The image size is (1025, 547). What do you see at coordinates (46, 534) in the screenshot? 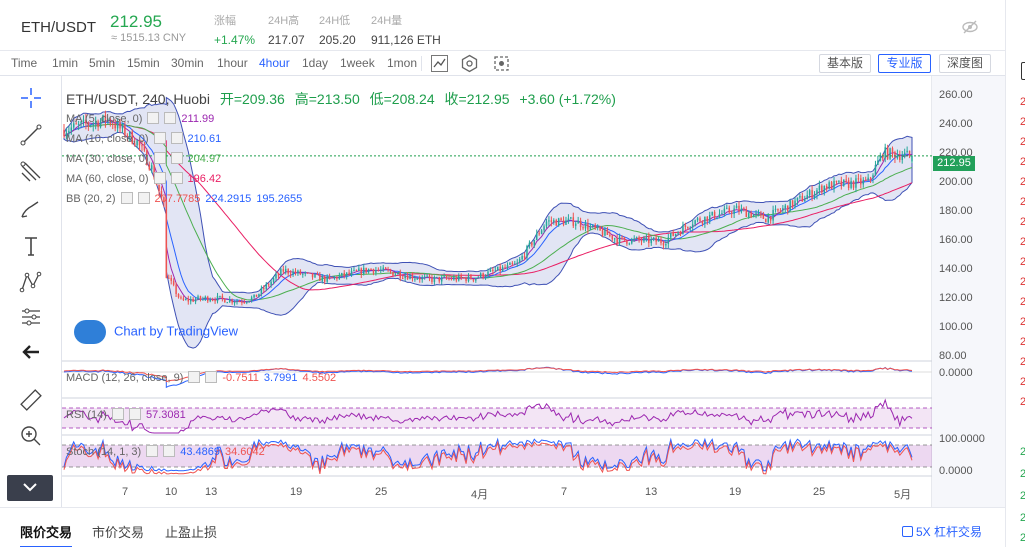
I see `tab-limit-order: 限价交易` at bounding box center [46, 534].